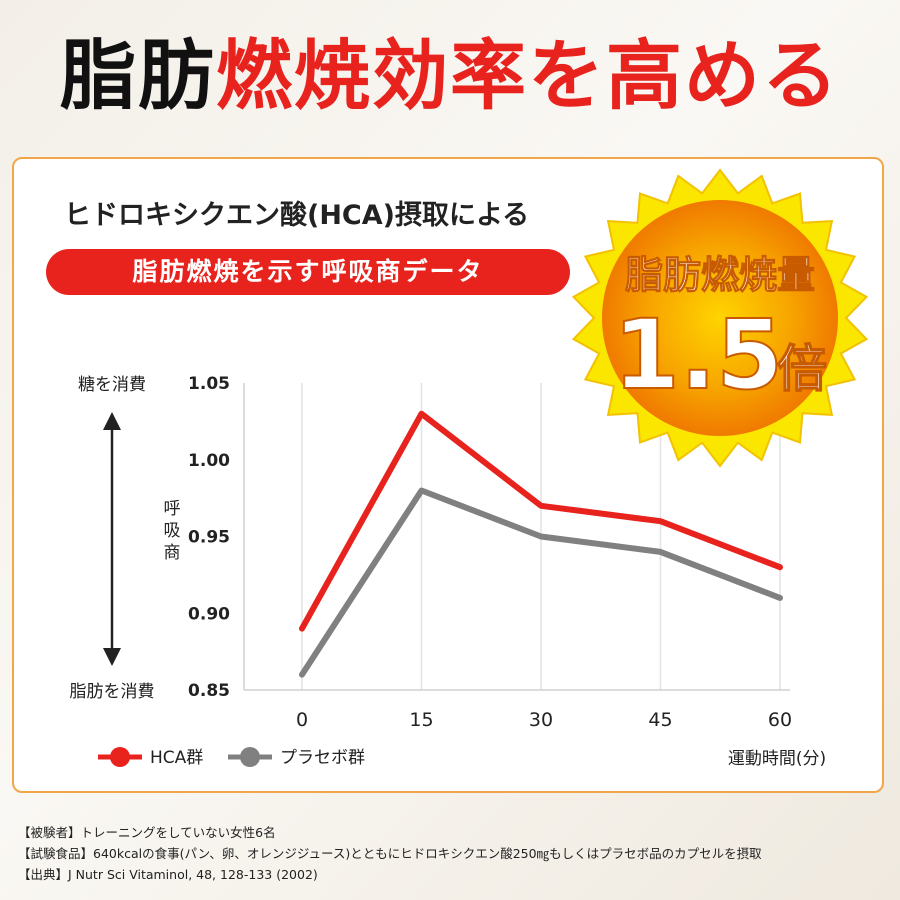  Describe the element at coordinates (138, 75) in the screenshot. I see `headline-black: 脂肪` at that location.